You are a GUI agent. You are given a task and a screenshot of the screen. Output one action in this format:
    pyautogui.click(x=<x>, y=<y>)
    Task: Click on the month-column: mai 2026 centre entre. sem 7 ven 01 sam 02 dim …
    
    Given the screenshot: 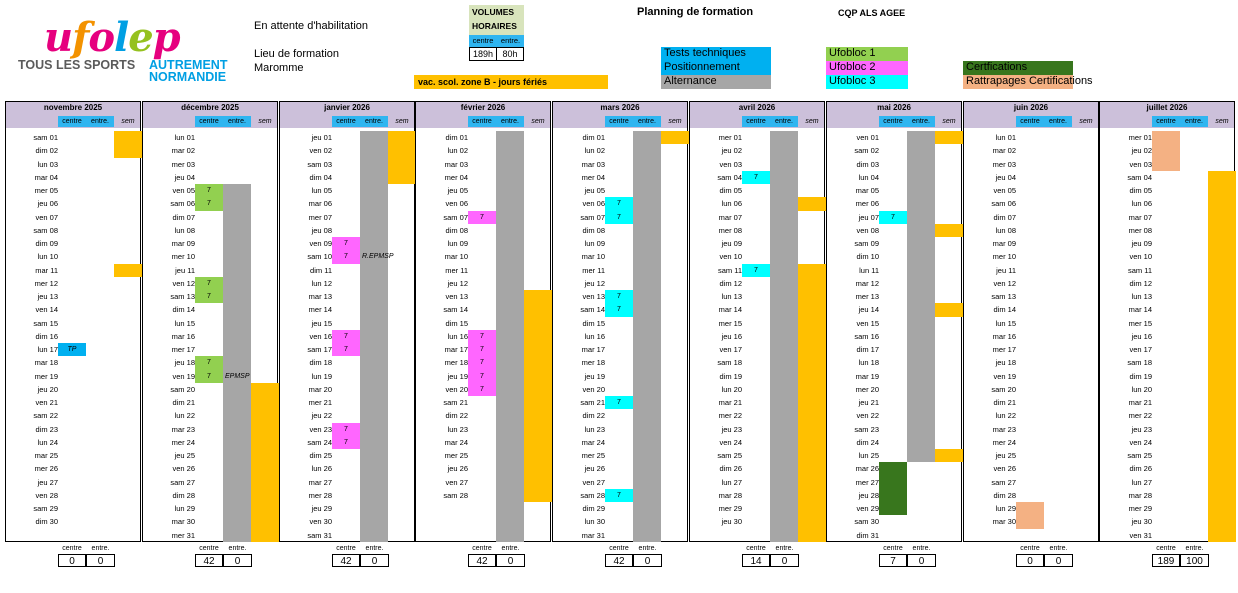 What is the action you would take?
    pyautogui.click(x=894, y=321)
    